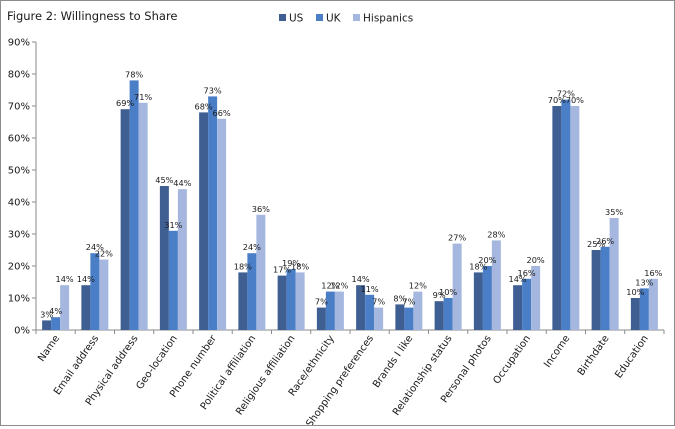  What do you see at coordinates (19, 203) in the screenshot?
I see `y-tick-label: 40%` at bounding box center [19, 203].